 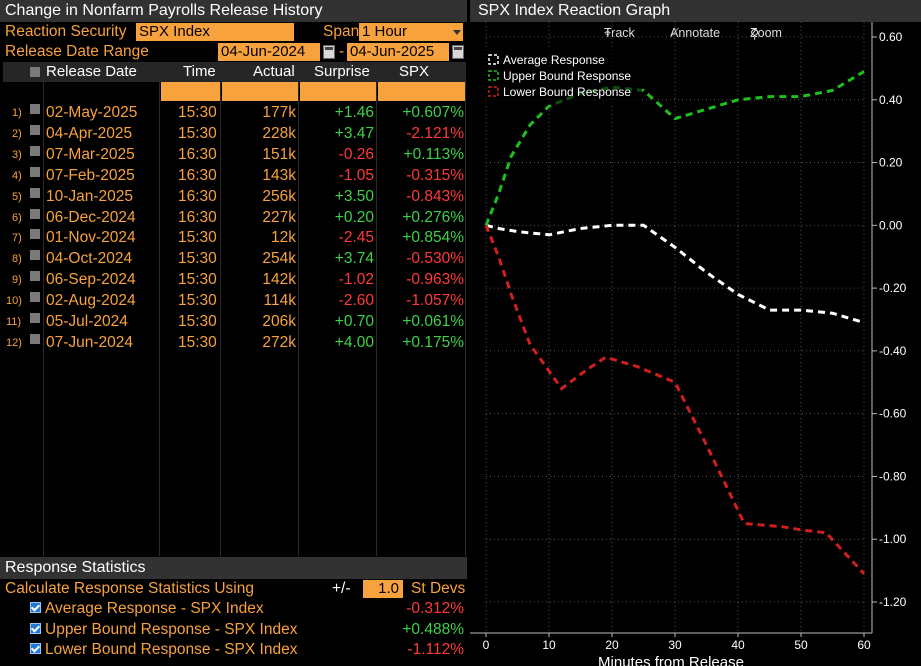 What do you see at coordinates (549, 645) in the screenshot?
I see `x-tick-label: 10` at bounding box center [549, 645].